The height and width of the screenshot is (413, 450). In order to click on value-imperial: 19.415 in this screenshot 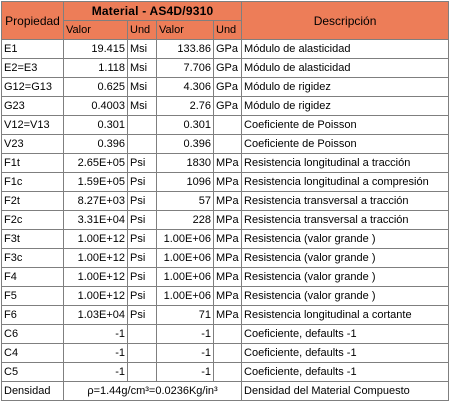, I will do `click(95, 49)`.